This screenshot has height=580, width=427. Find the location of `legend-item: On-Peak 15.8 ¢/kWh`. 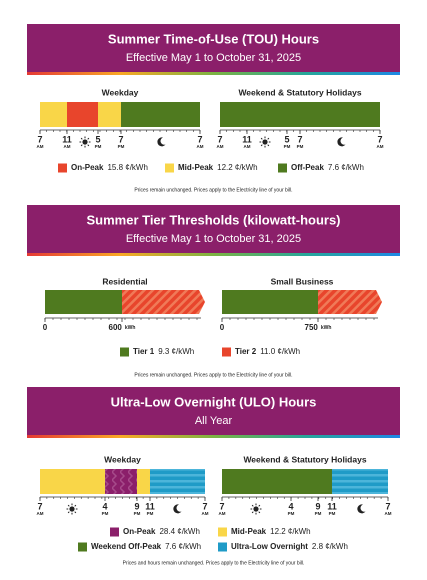

legend-item: On-Peak 15.8 ¢/kWh is located at coordinates (109, 167).